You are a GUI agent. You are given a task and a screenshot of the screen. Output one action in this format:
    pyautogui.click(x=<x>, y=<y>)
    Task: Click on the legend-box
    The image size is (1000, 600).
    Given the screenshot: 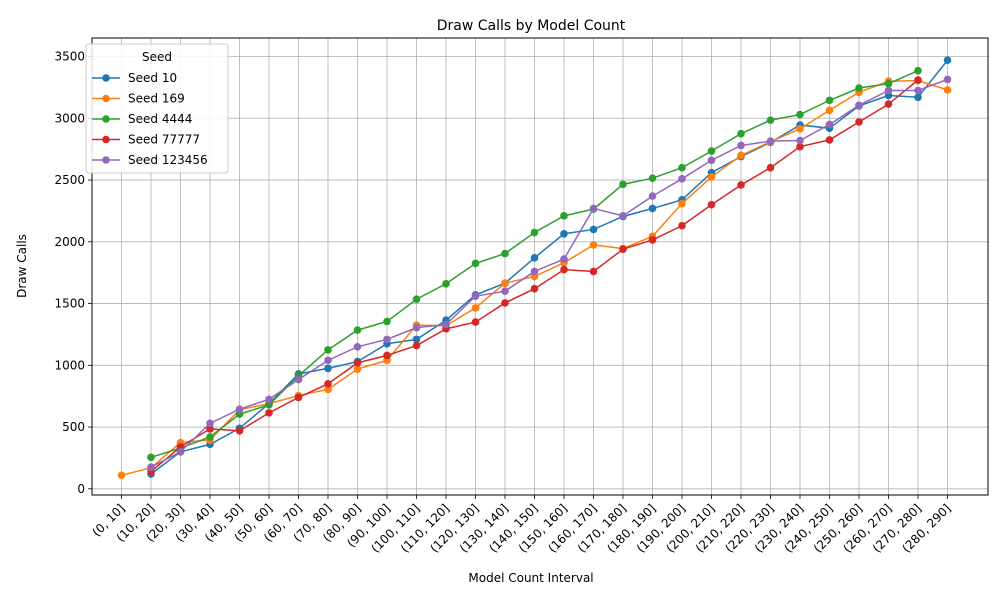 What is the action you would take?
    pyautogui.click(x=157, y=108)
    